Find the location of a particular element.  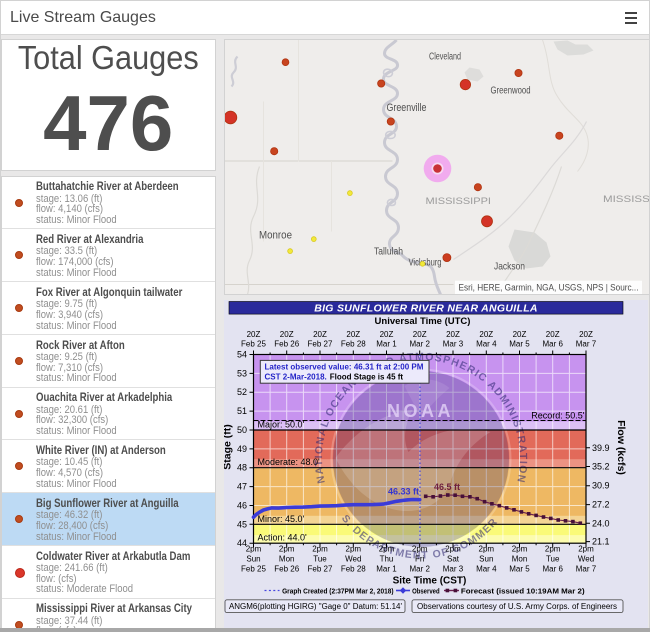

svg-text: Greenwood is located at coordinates (510, 90).